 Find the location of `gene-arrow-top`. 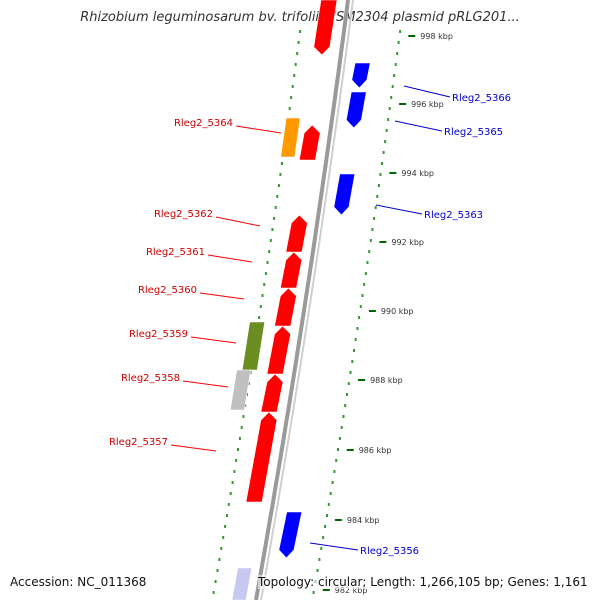

gene-arrow-top is located at coordinates (325, 28).